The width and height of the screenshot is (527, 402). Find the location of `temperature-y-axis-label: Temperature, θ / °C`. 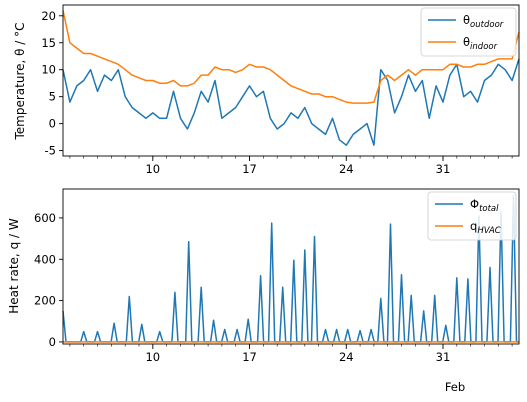

temperature-y-axis-label: Temperature, θ / °C is located at coordinates (20, 81).